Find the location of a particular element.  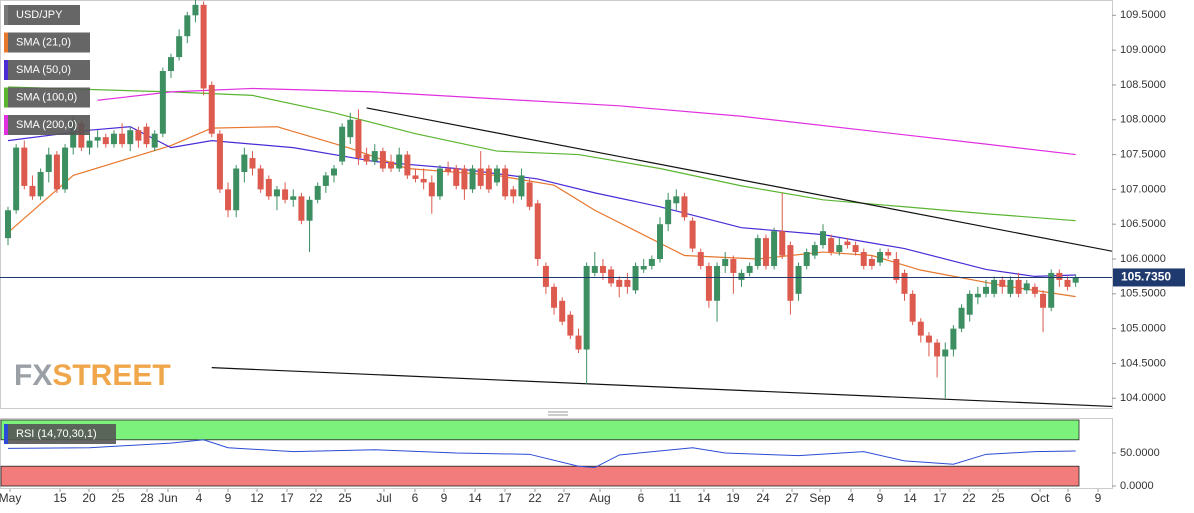

x-tick-label: Aug is located at coordinates (599, 498).